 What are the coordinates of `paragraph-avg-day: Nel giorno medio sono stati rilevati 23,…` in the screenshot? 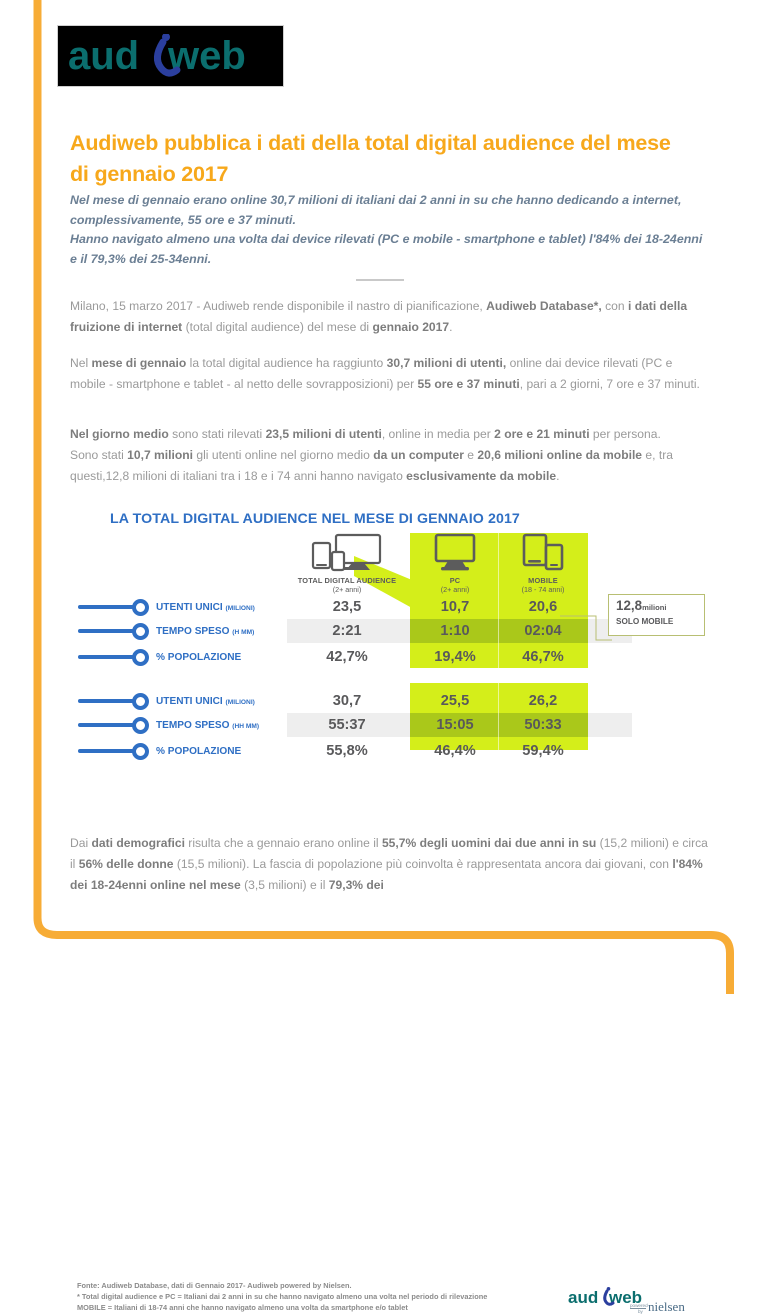 It's located at (371, 455).